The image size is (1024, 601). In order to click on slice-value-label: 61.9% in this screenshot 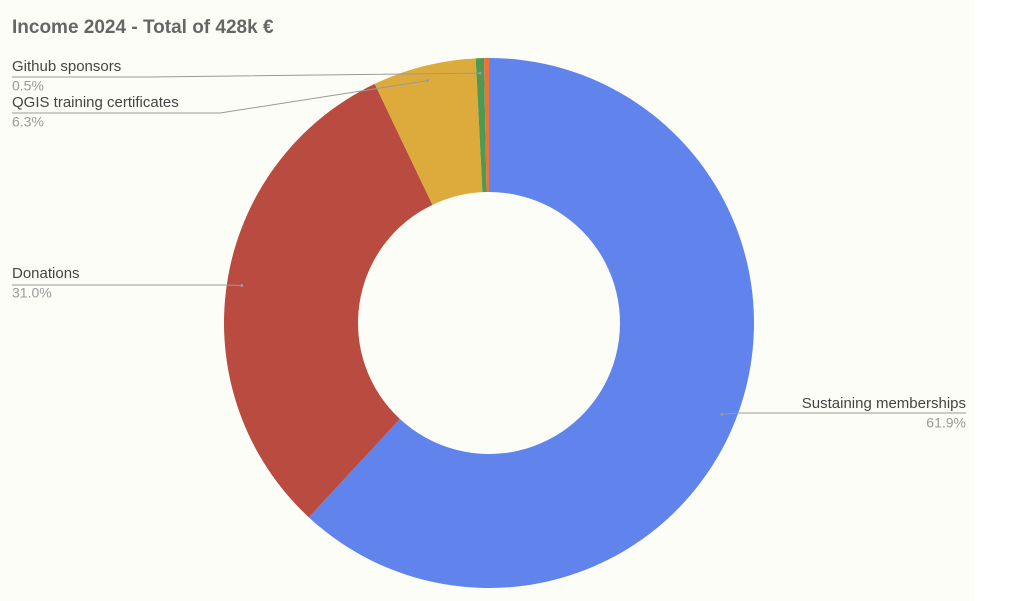, I will do `click(946, 423)`.